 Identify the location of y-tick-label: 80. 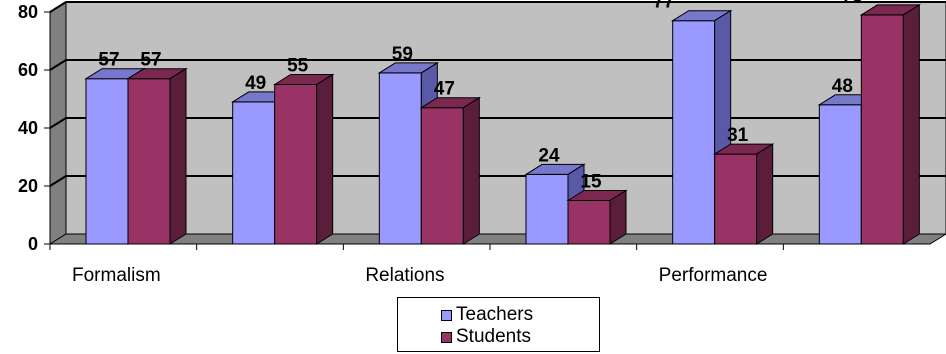
(28, 12).